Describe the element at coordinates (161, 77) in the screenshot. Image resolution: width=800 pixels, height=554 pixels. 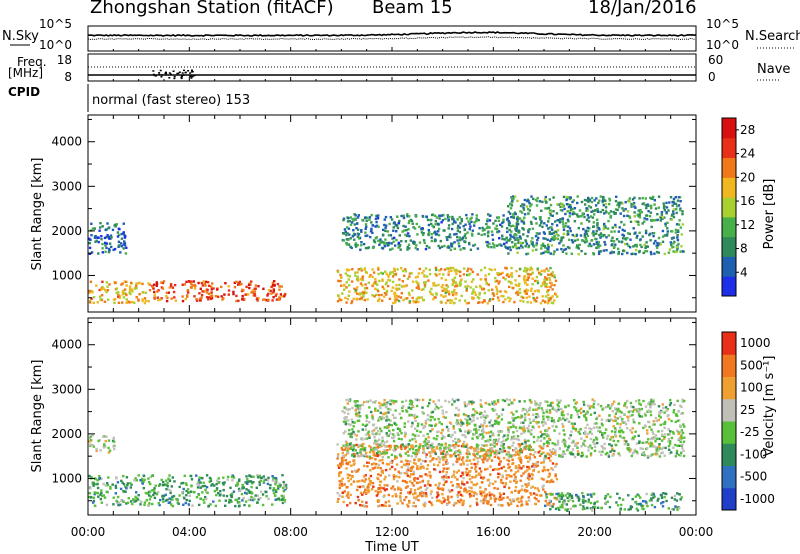
I see `freq-dot` at that location.